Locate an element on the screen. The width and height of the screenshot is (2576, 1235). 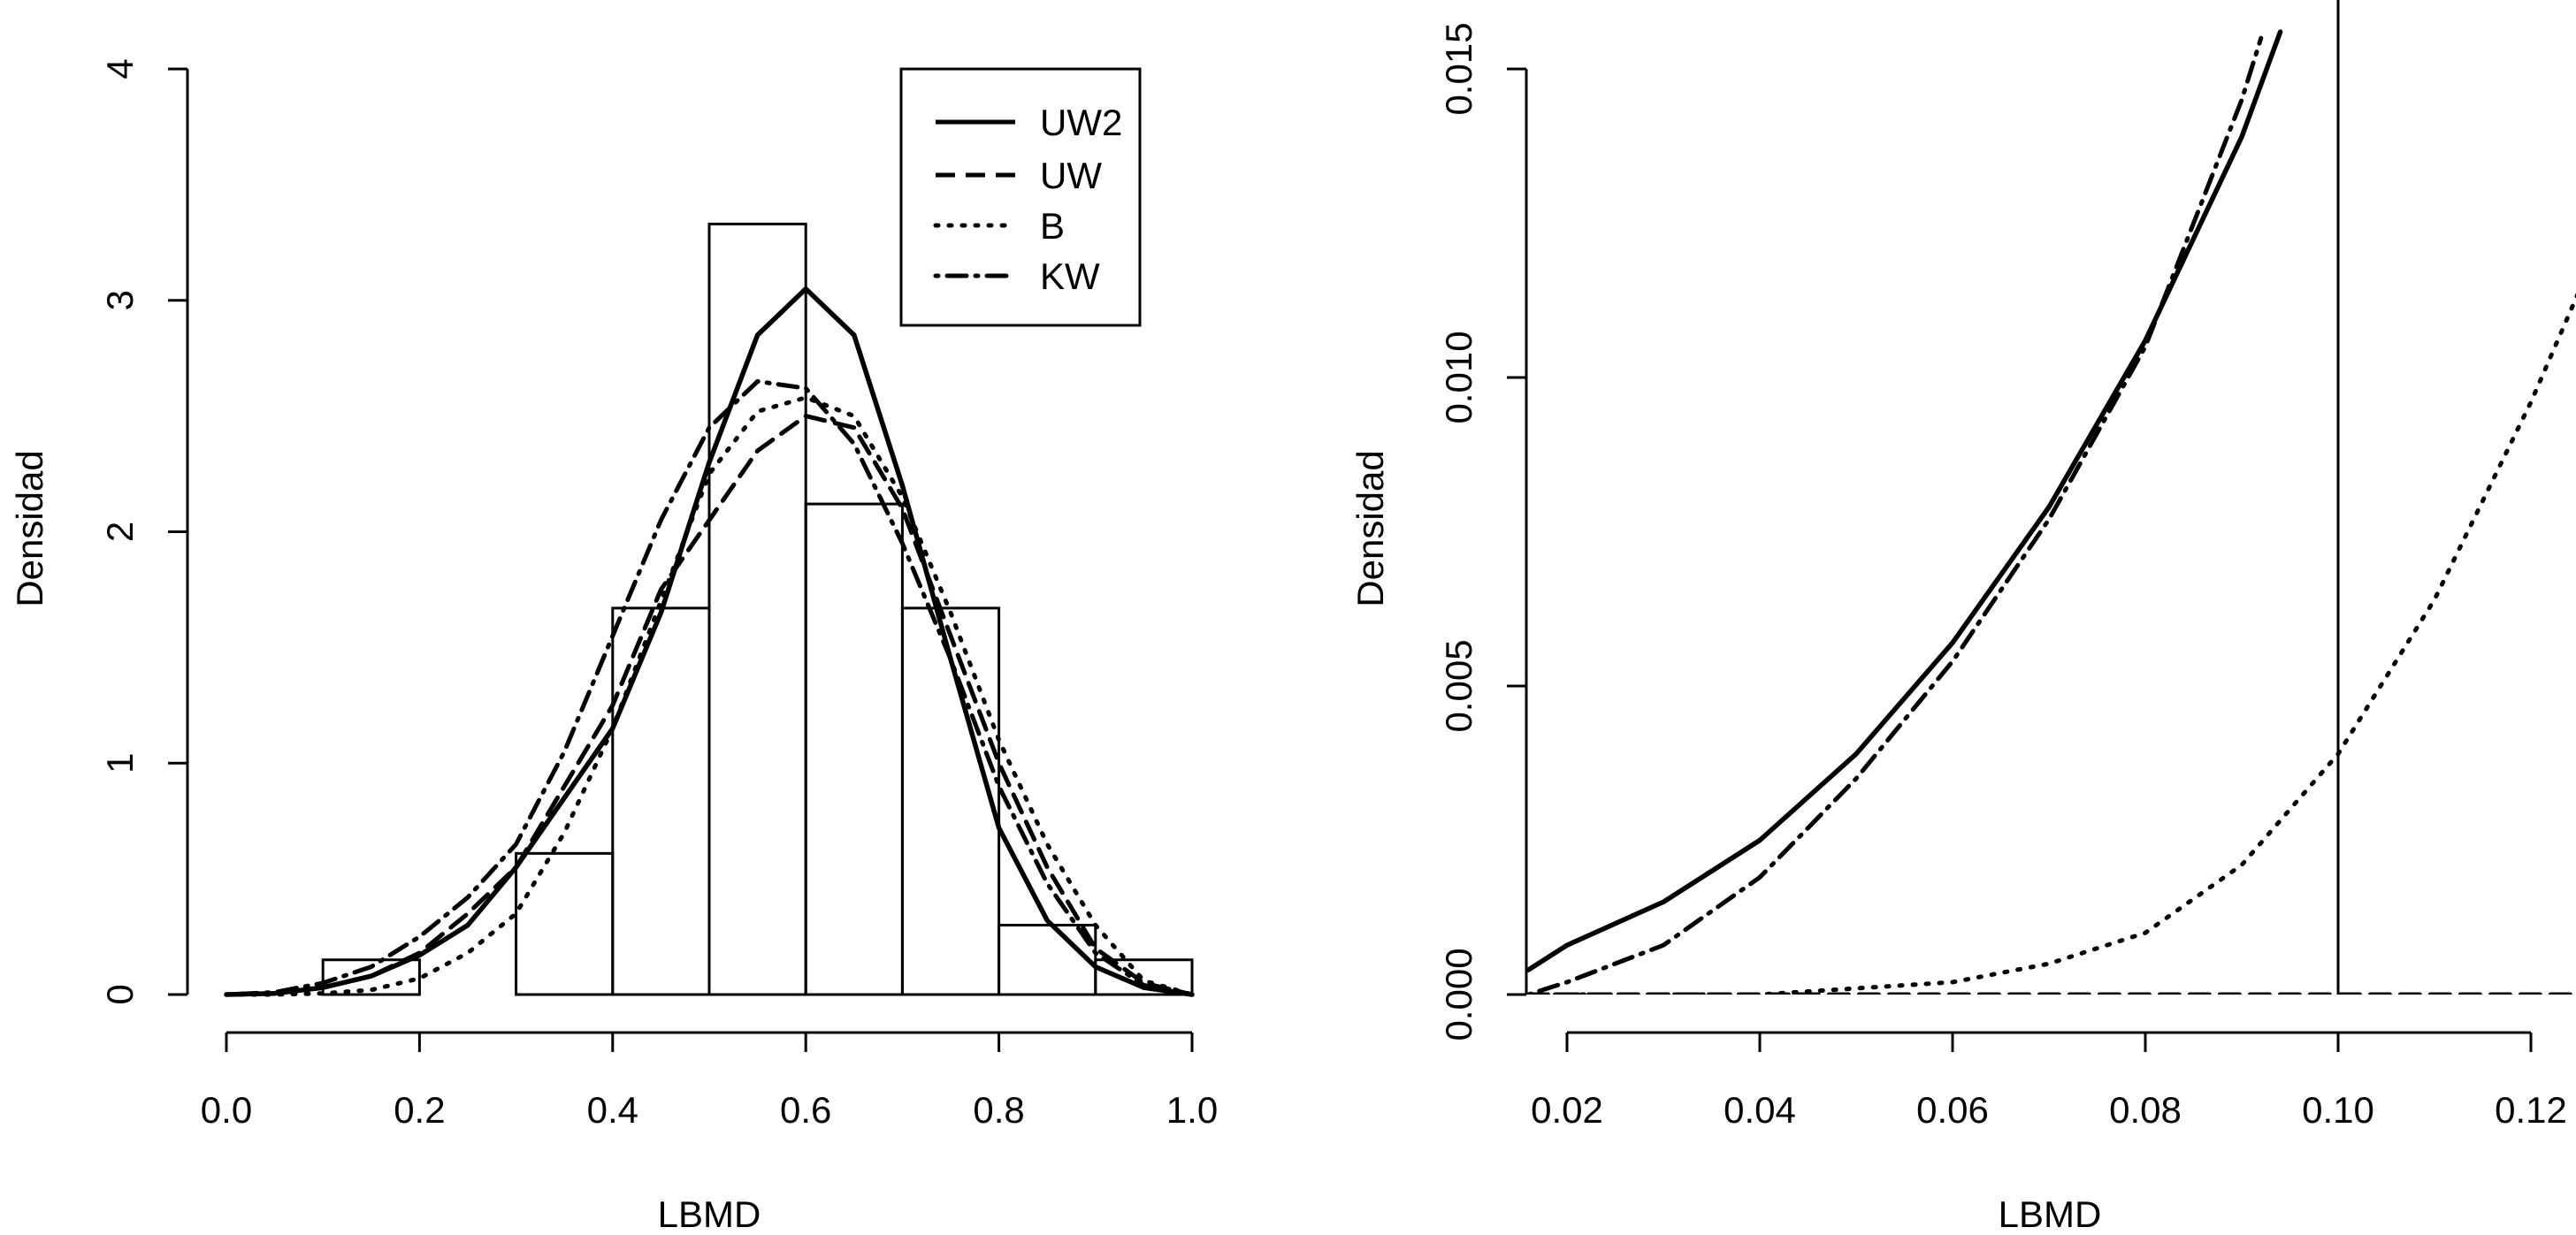
legend-label-uw: UW is located at coordinates (1071, 175).